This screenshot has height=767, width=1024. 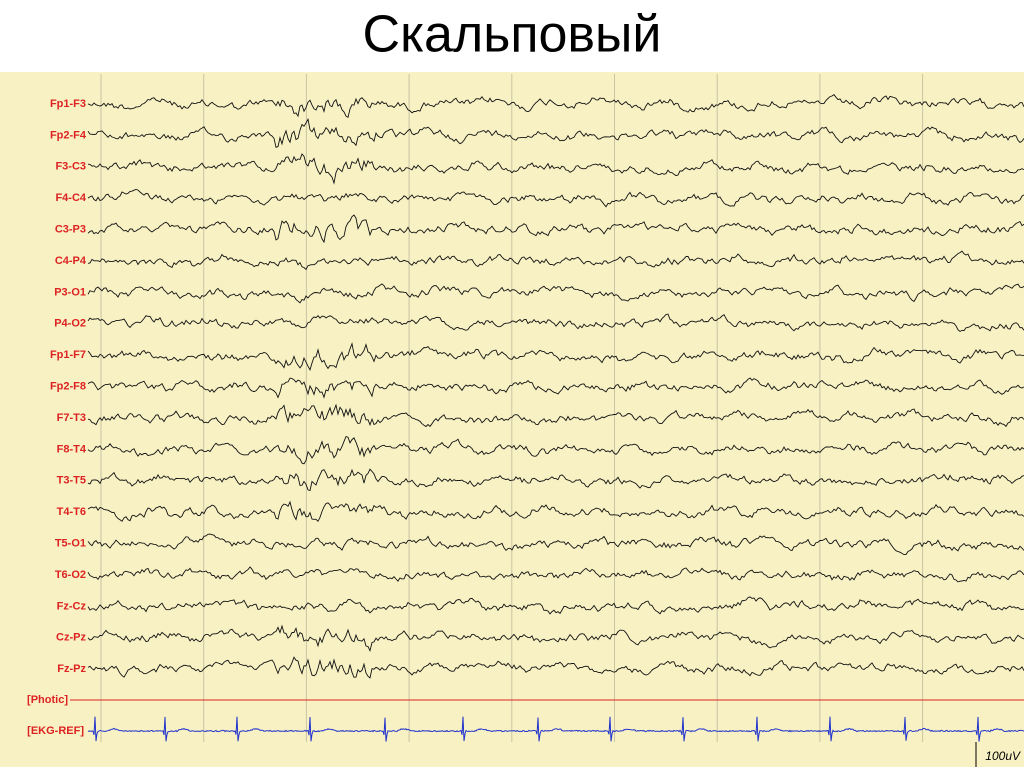 What do you see at coordinates (55, 731) in the screenshot?
I see `aux-label: [EKG-REF]` at bounding box center [55, 731].